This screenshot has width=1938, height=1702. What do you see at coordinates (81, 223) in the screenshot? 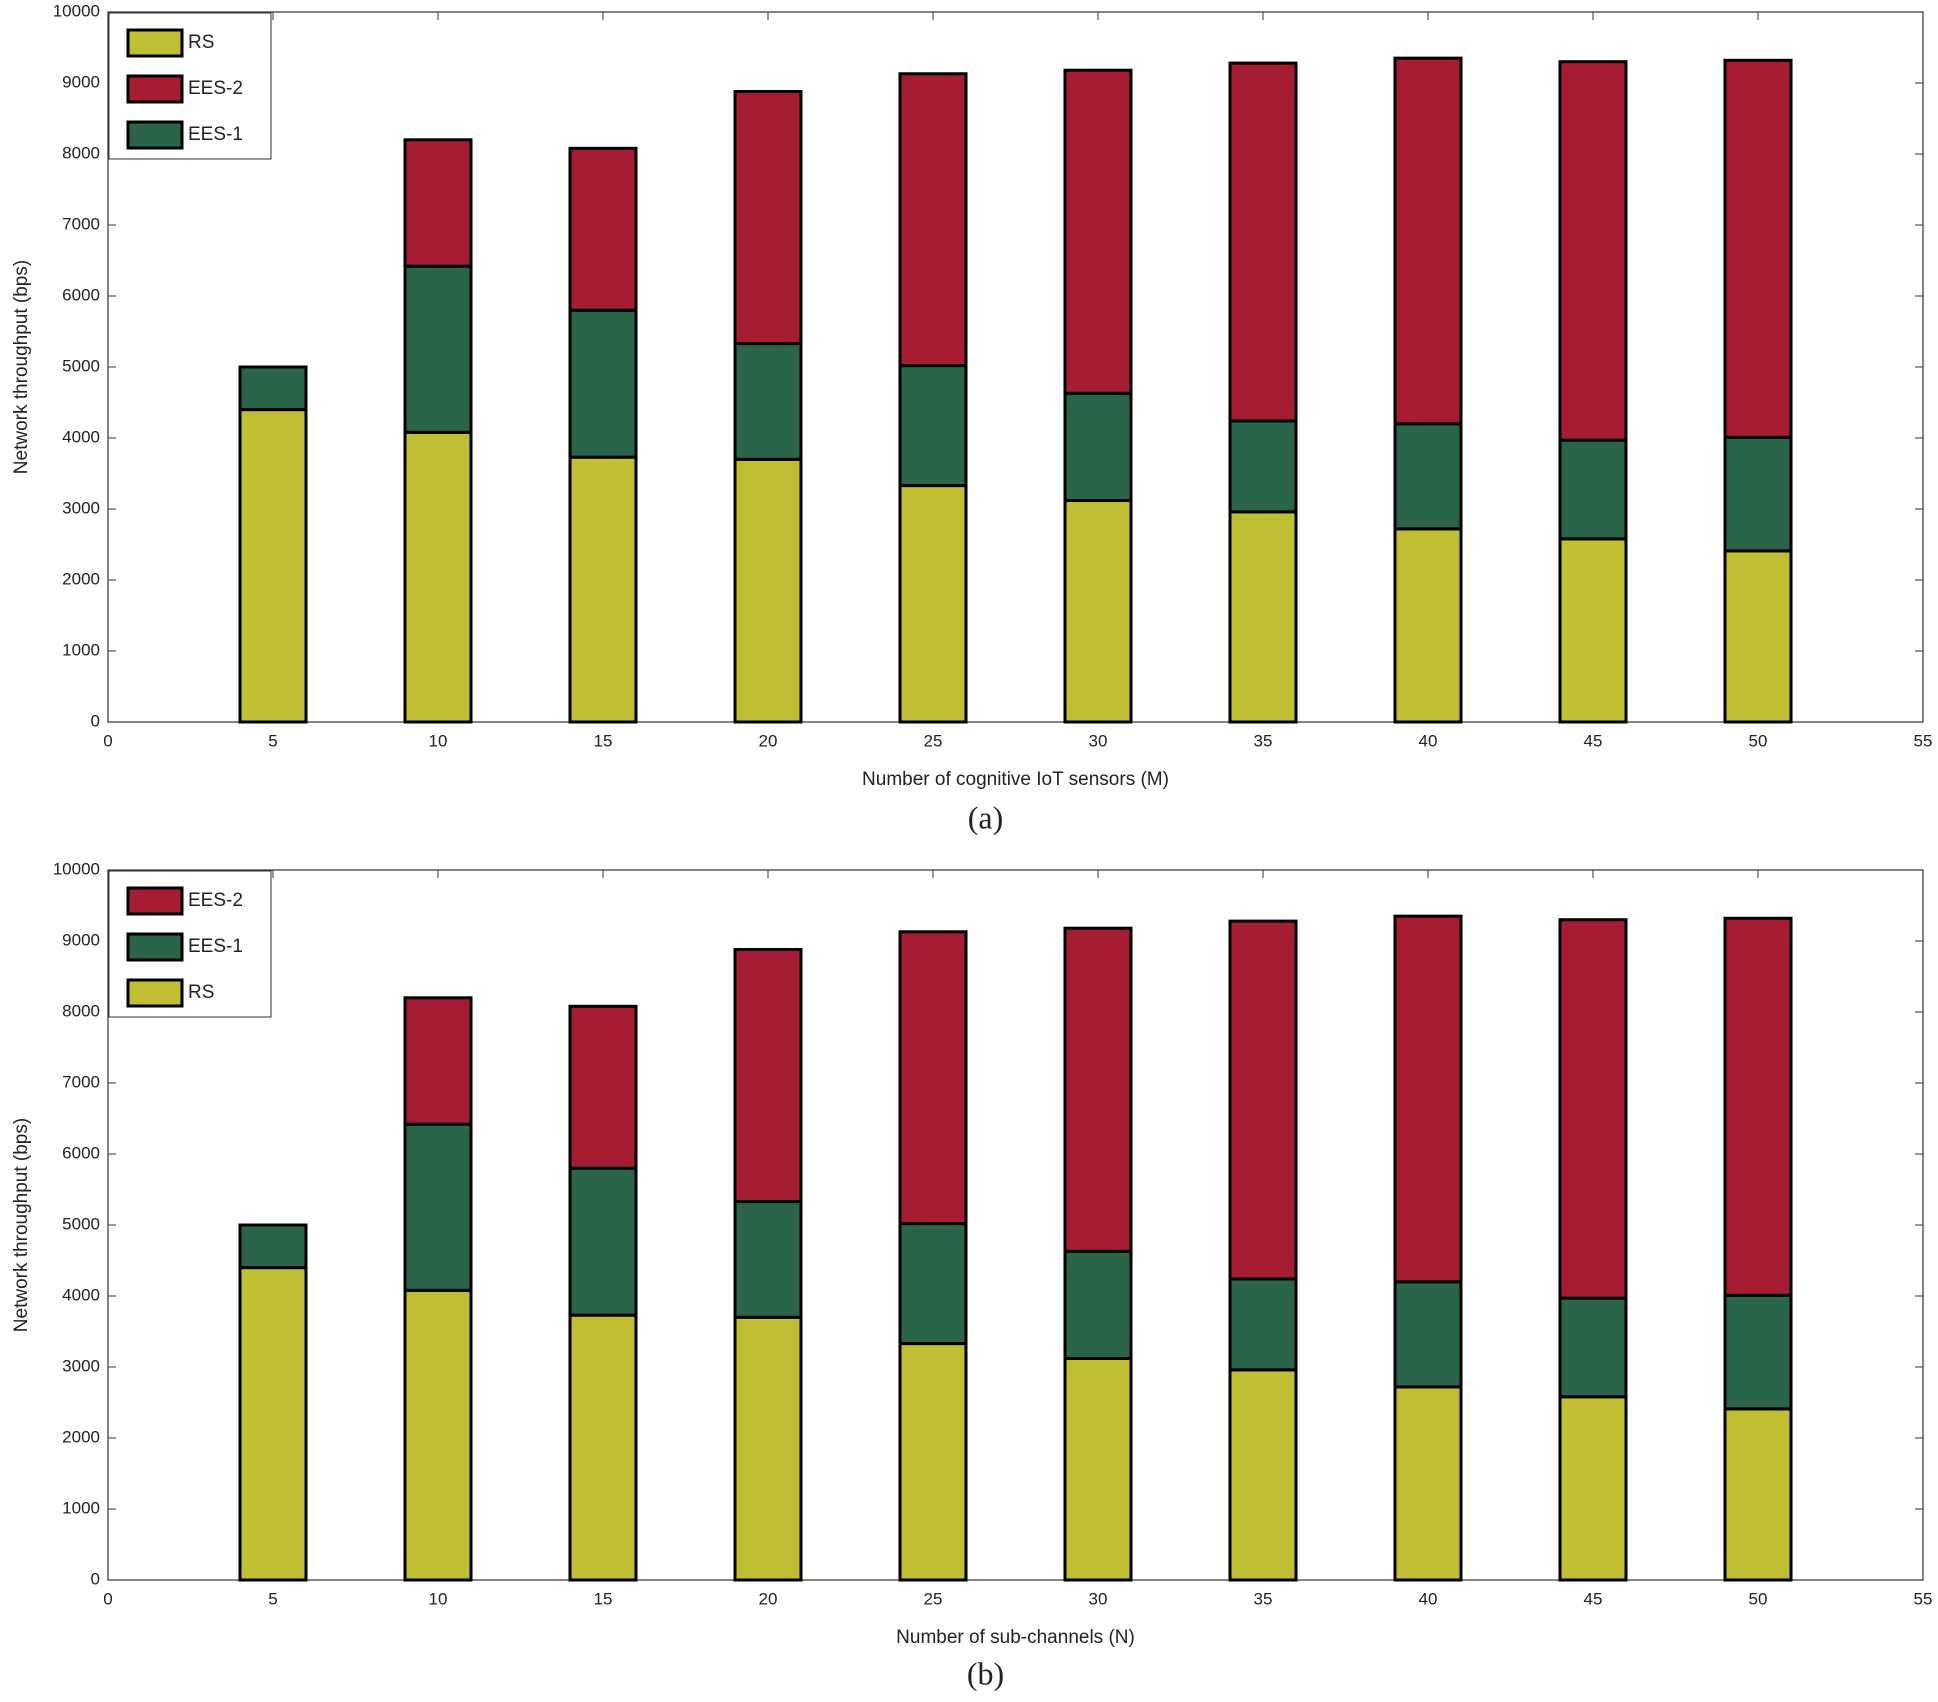
I see `y-tick-label: 7000` at bounding box center [81, 223].